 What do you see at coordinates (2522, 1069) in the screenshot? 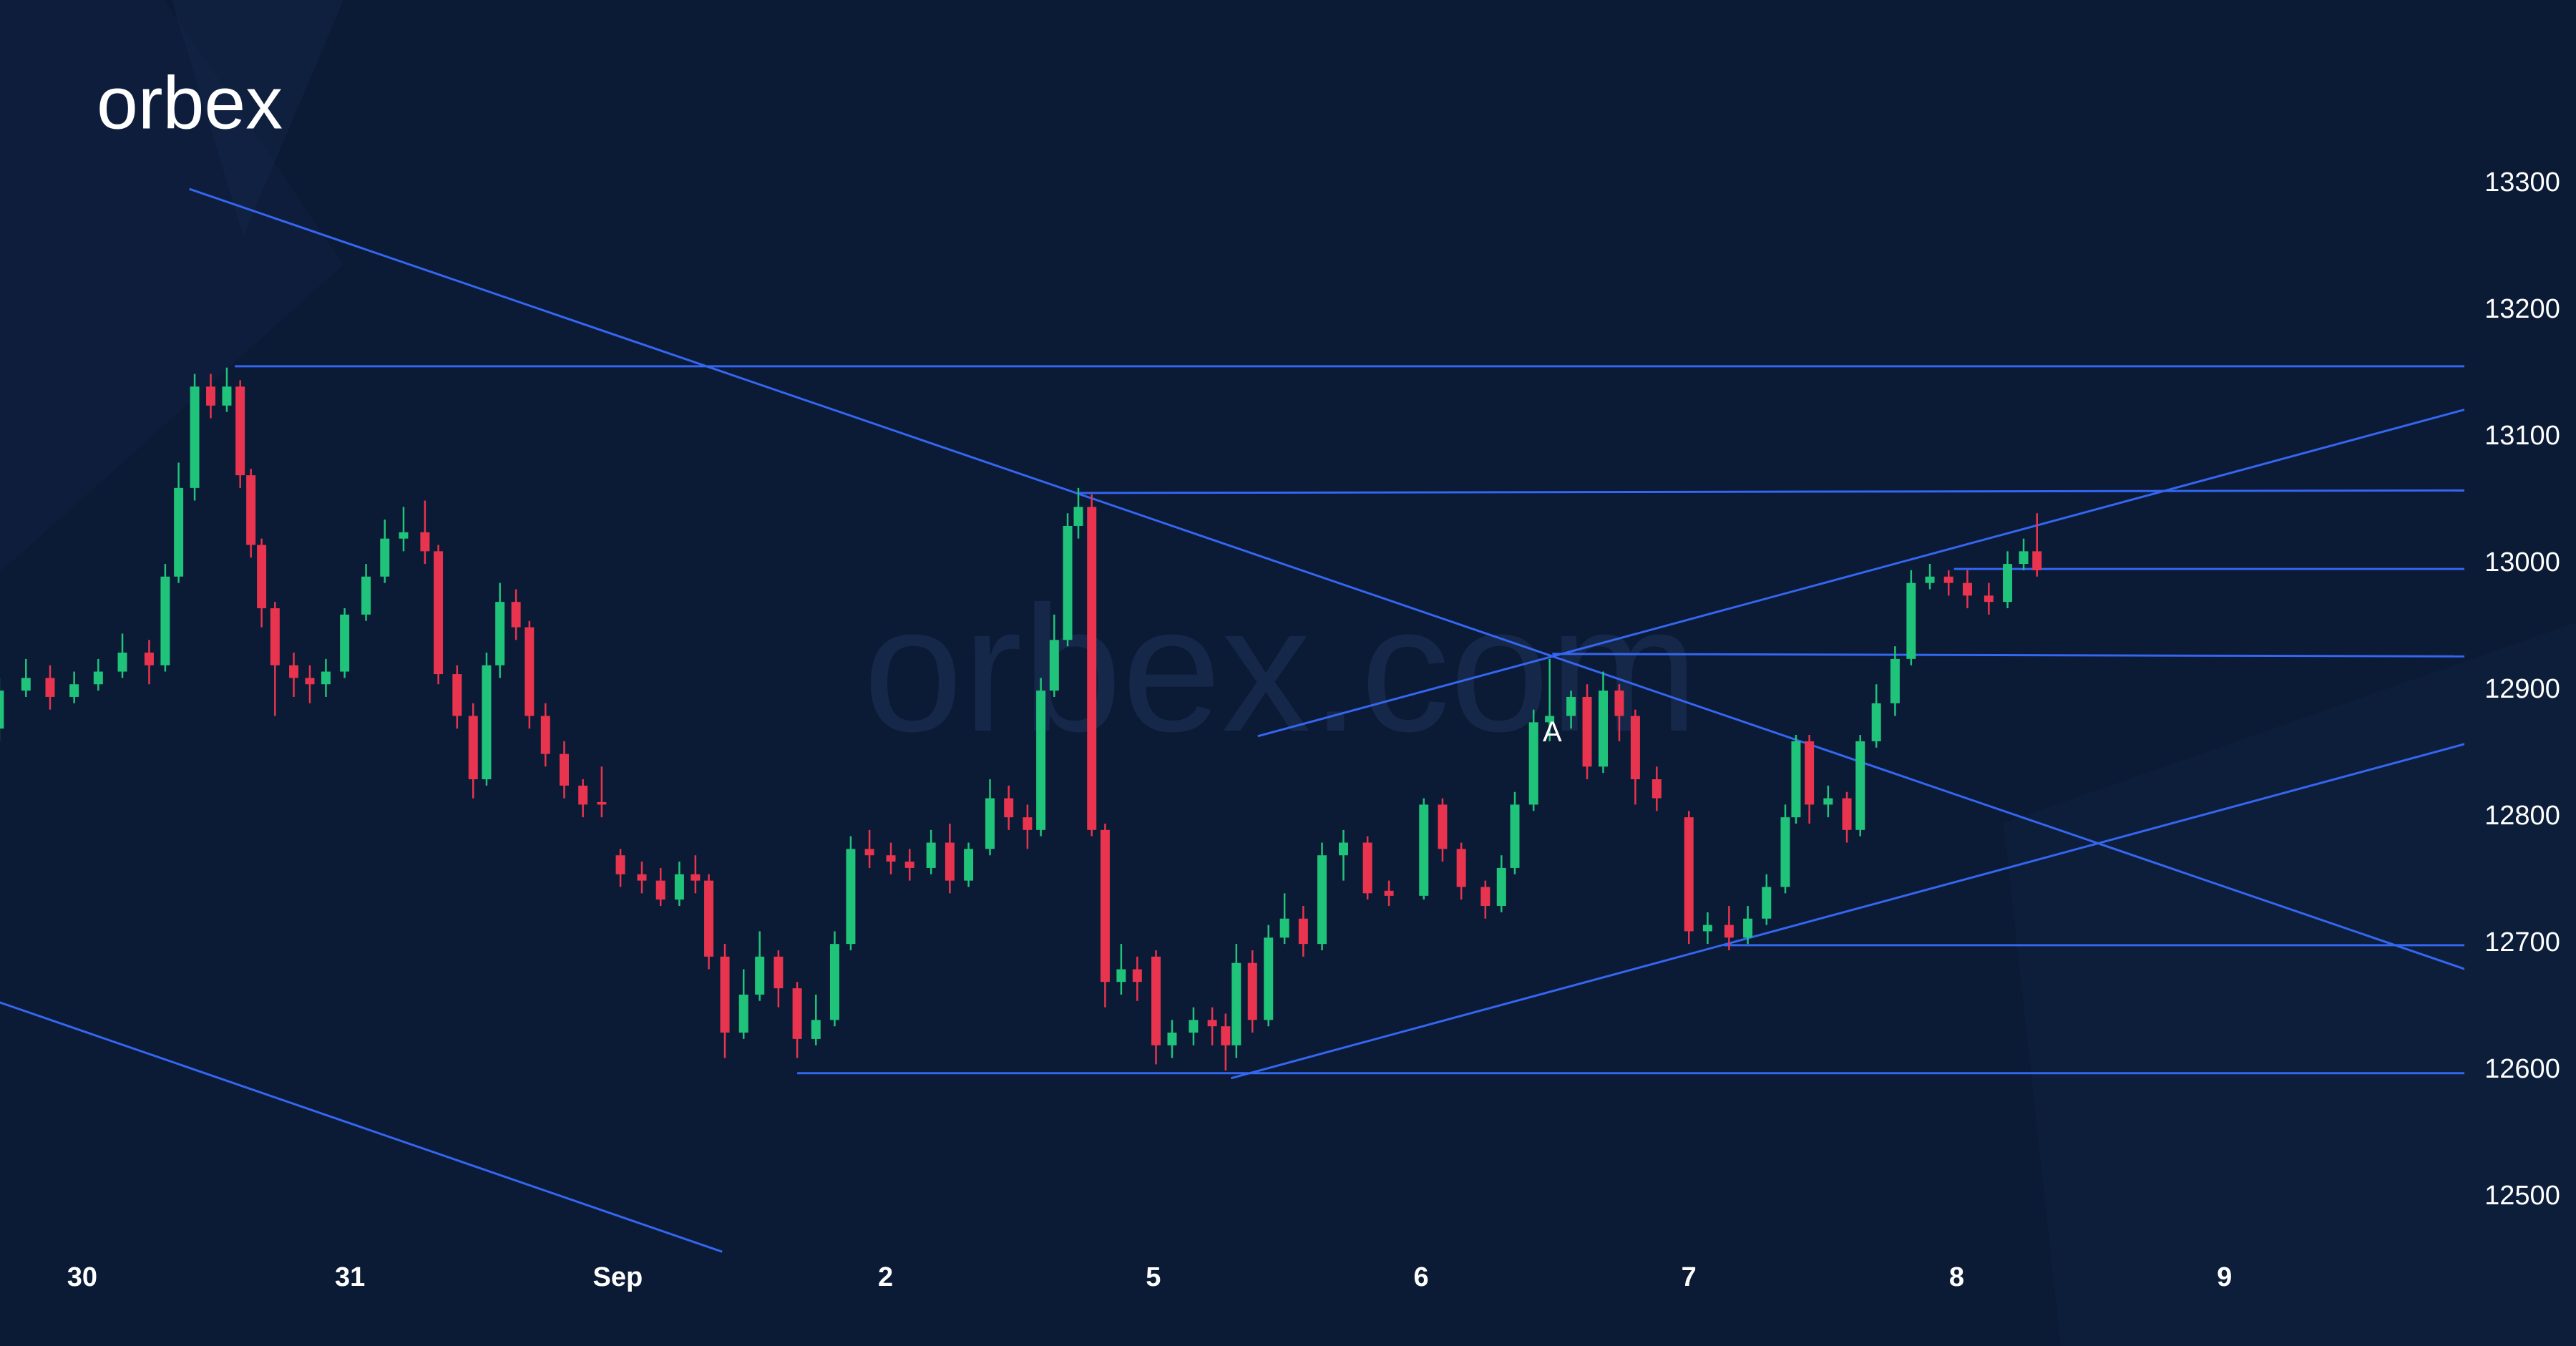
I see `y-tick-label: 12600` at bounding box center [2522, 1069].